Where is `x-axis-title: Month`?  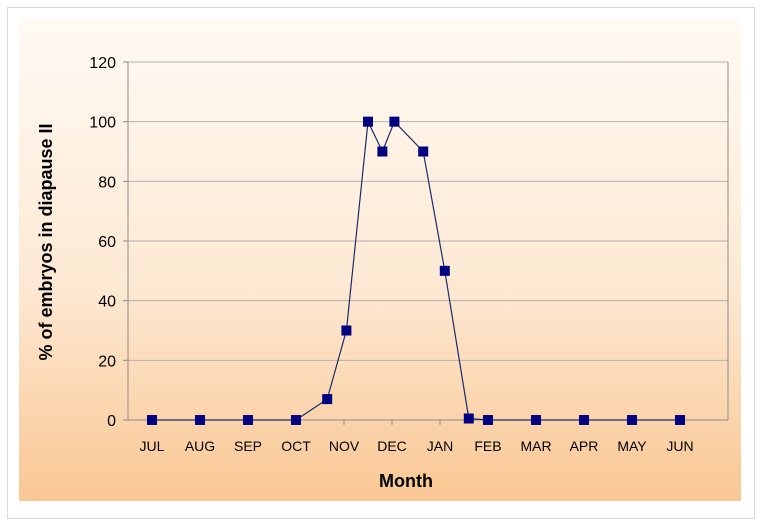 x-axis-title: Month is located at coordinates (406, 481).